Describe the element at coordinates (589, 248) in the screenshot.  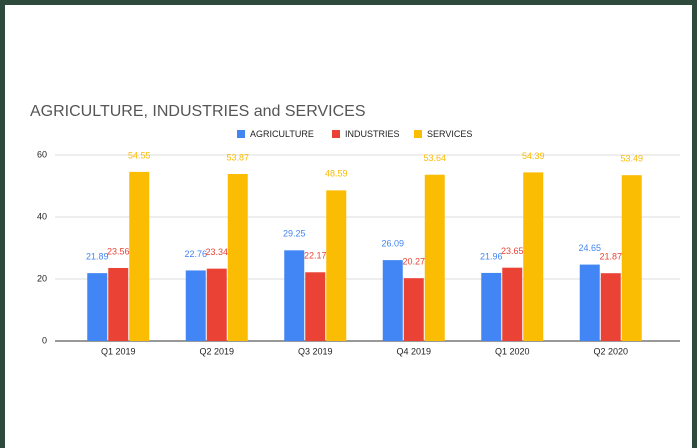
I see `value-label: 24.65` at that location.